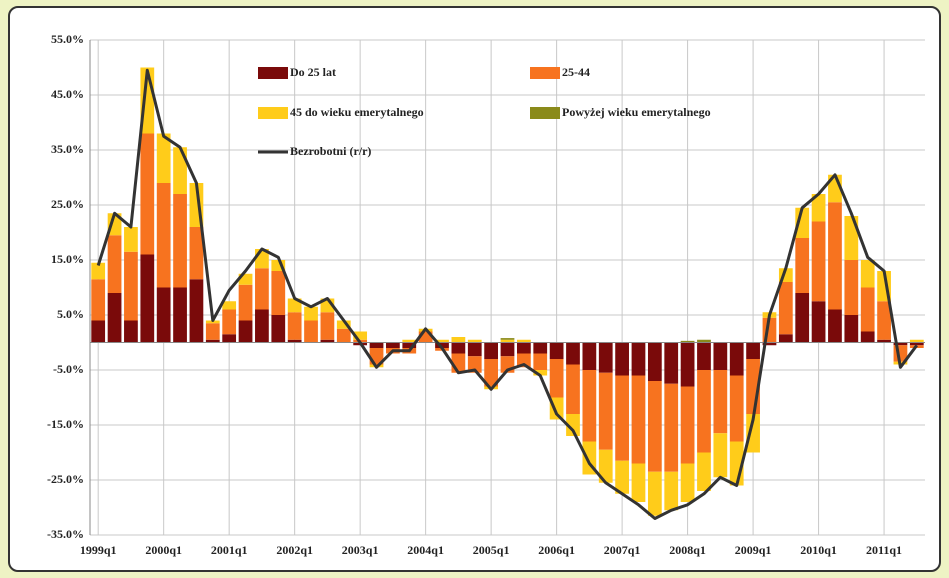 The width and height of the screenshot is (949, 578). What do you see at coordinates (67, 149) in the screenshot?
I see `y-tick-label: 35.0%` at bounding box center [67, 149].